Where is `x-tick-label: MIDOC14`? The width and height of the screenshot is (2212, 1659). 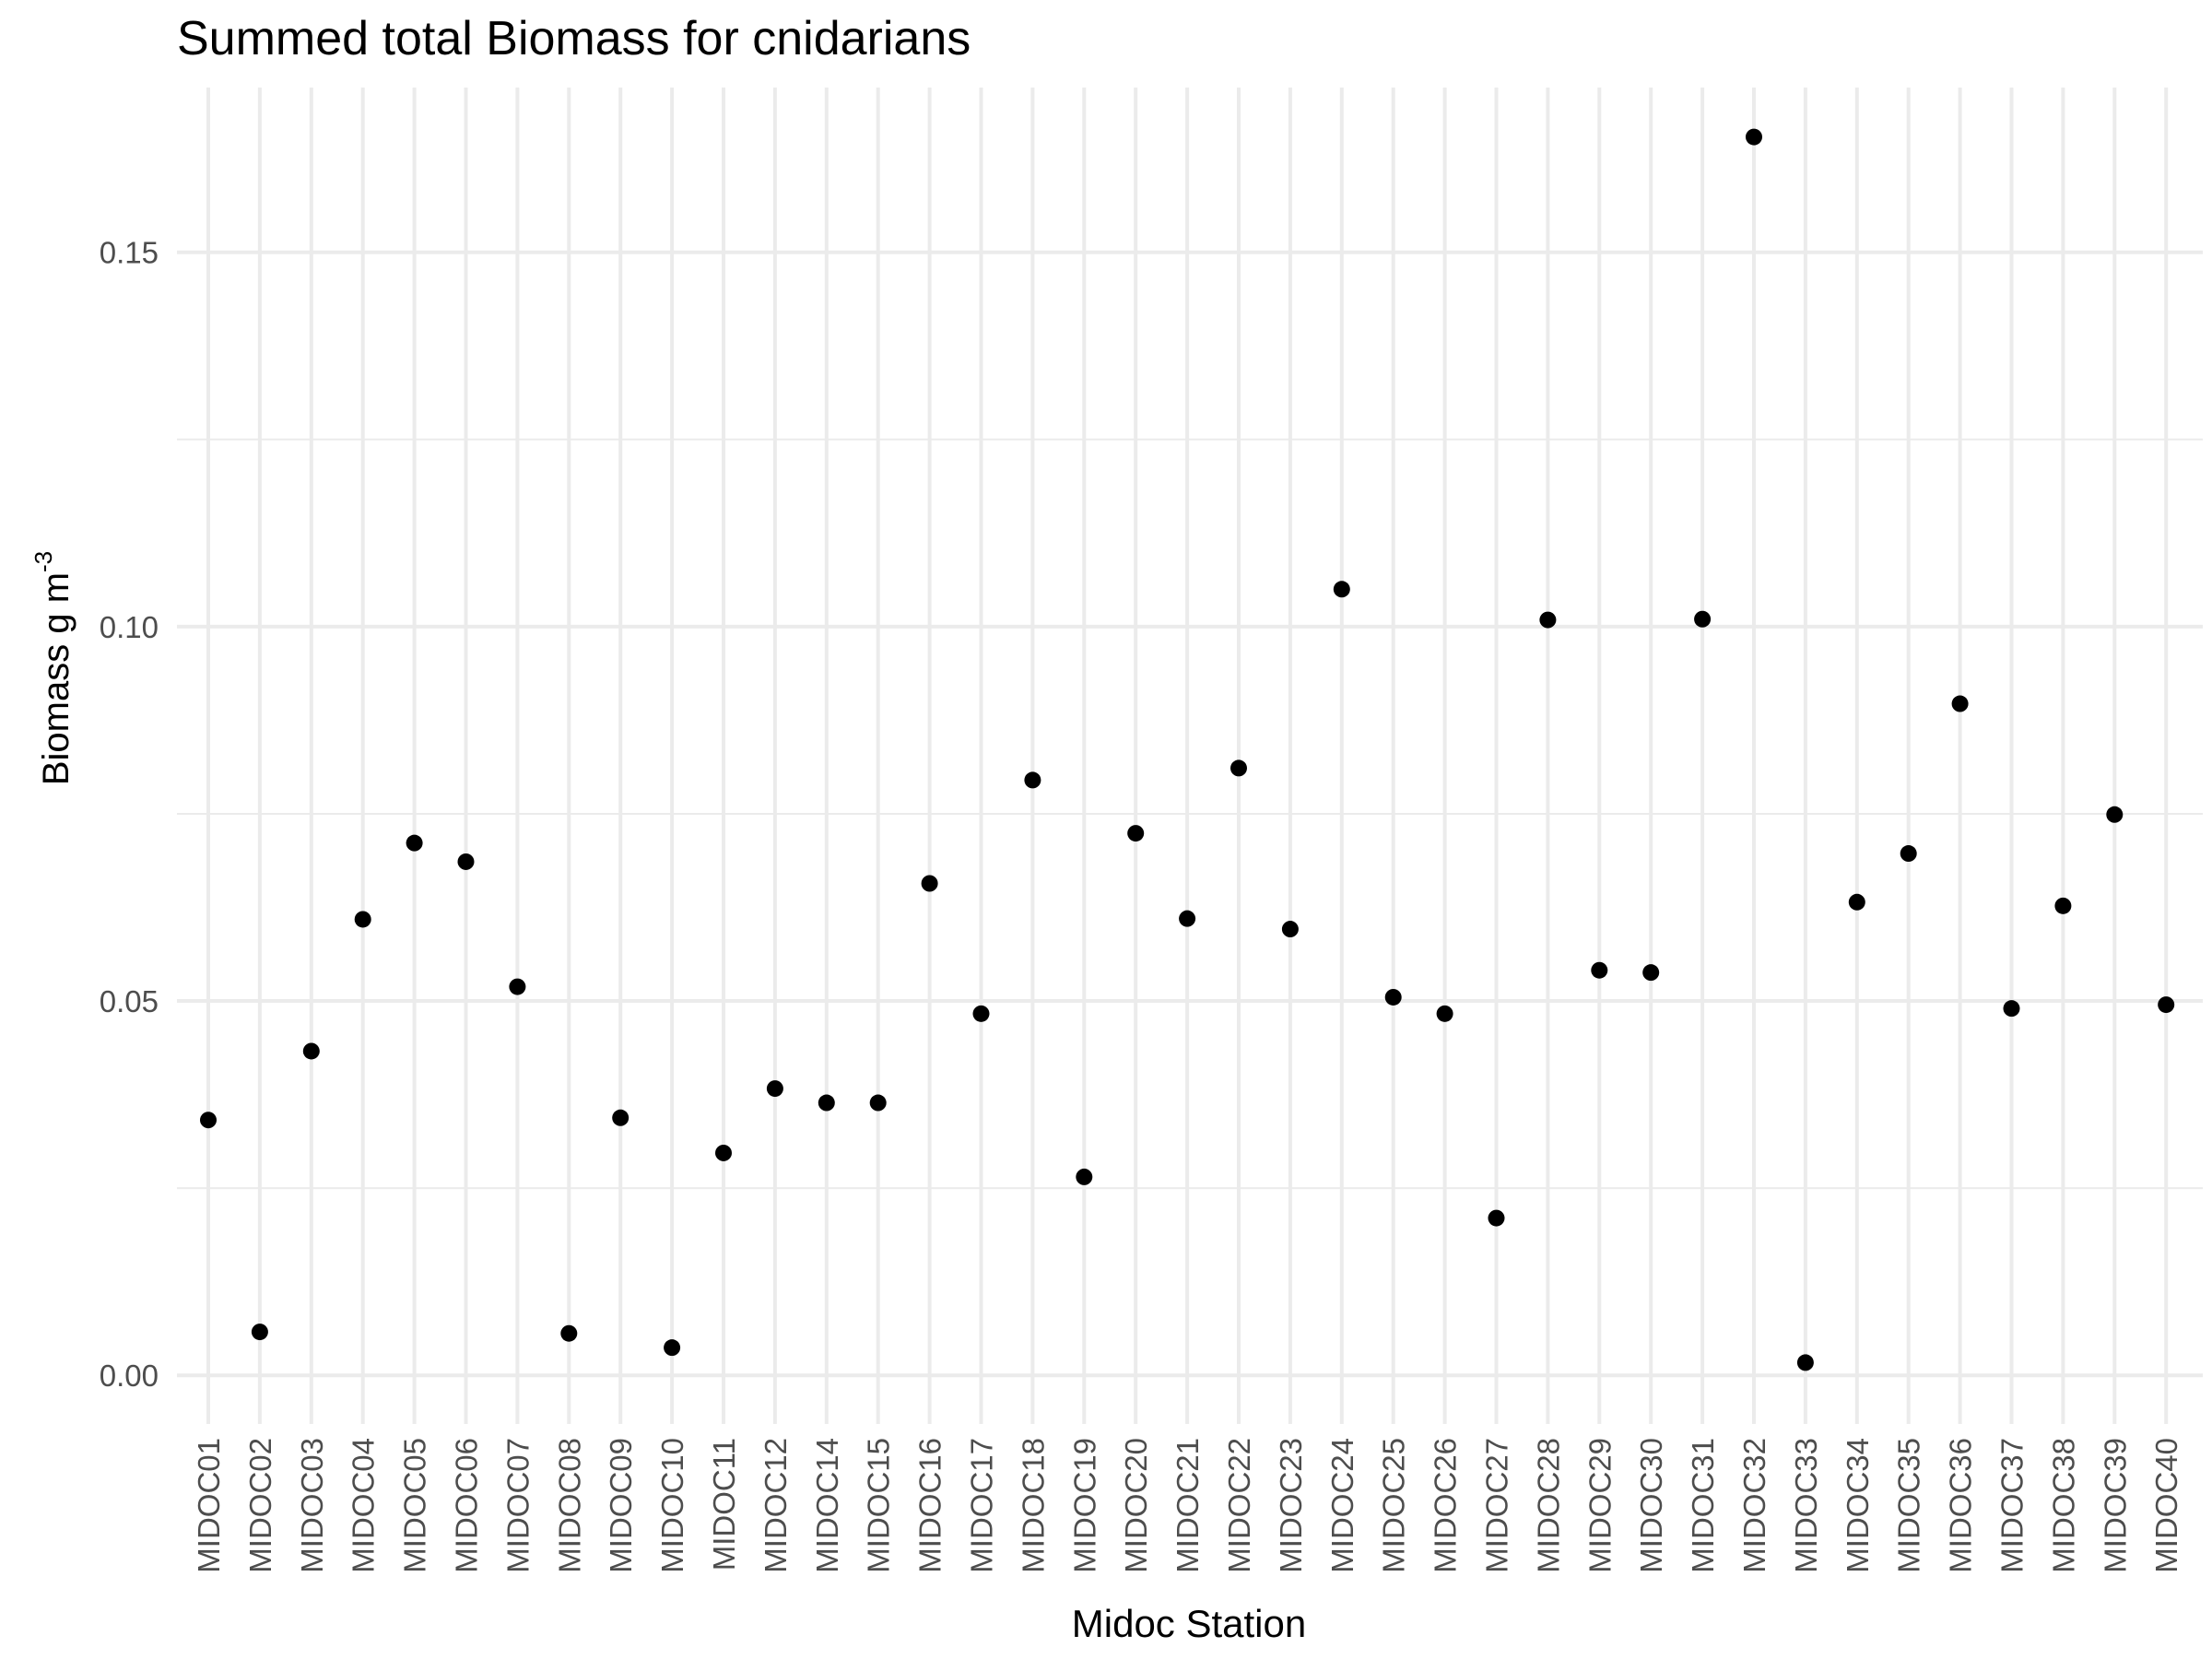
x-tick-label: MIDOC14 is located at coordinates (827, 1505).